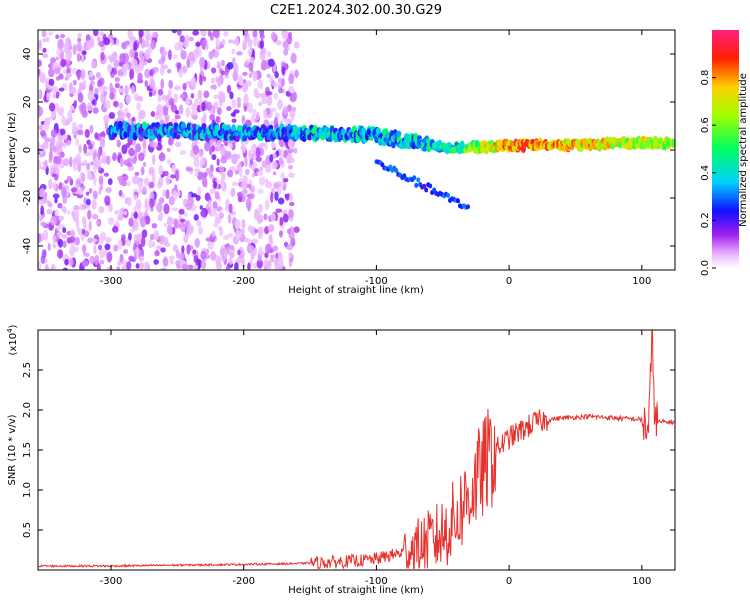 Image resolution: width=750 pixels, height=604 pixels. What do you see at coordinates (708, 173) in the screenshot?
I see `colorbar-ticks: 0.0 0.2 0.4 0.6 0.8` at bounding box center [708, 173].